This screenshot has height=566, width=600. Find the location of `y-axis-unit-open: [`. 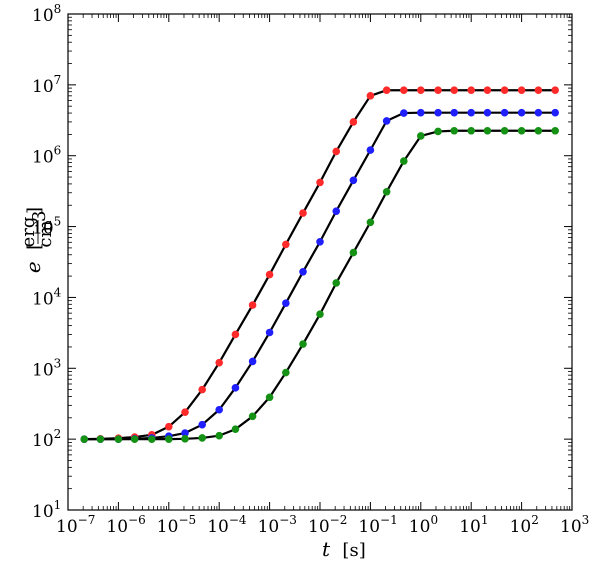

y-axis-unit-open: [ is located at coordinates (34, 246).